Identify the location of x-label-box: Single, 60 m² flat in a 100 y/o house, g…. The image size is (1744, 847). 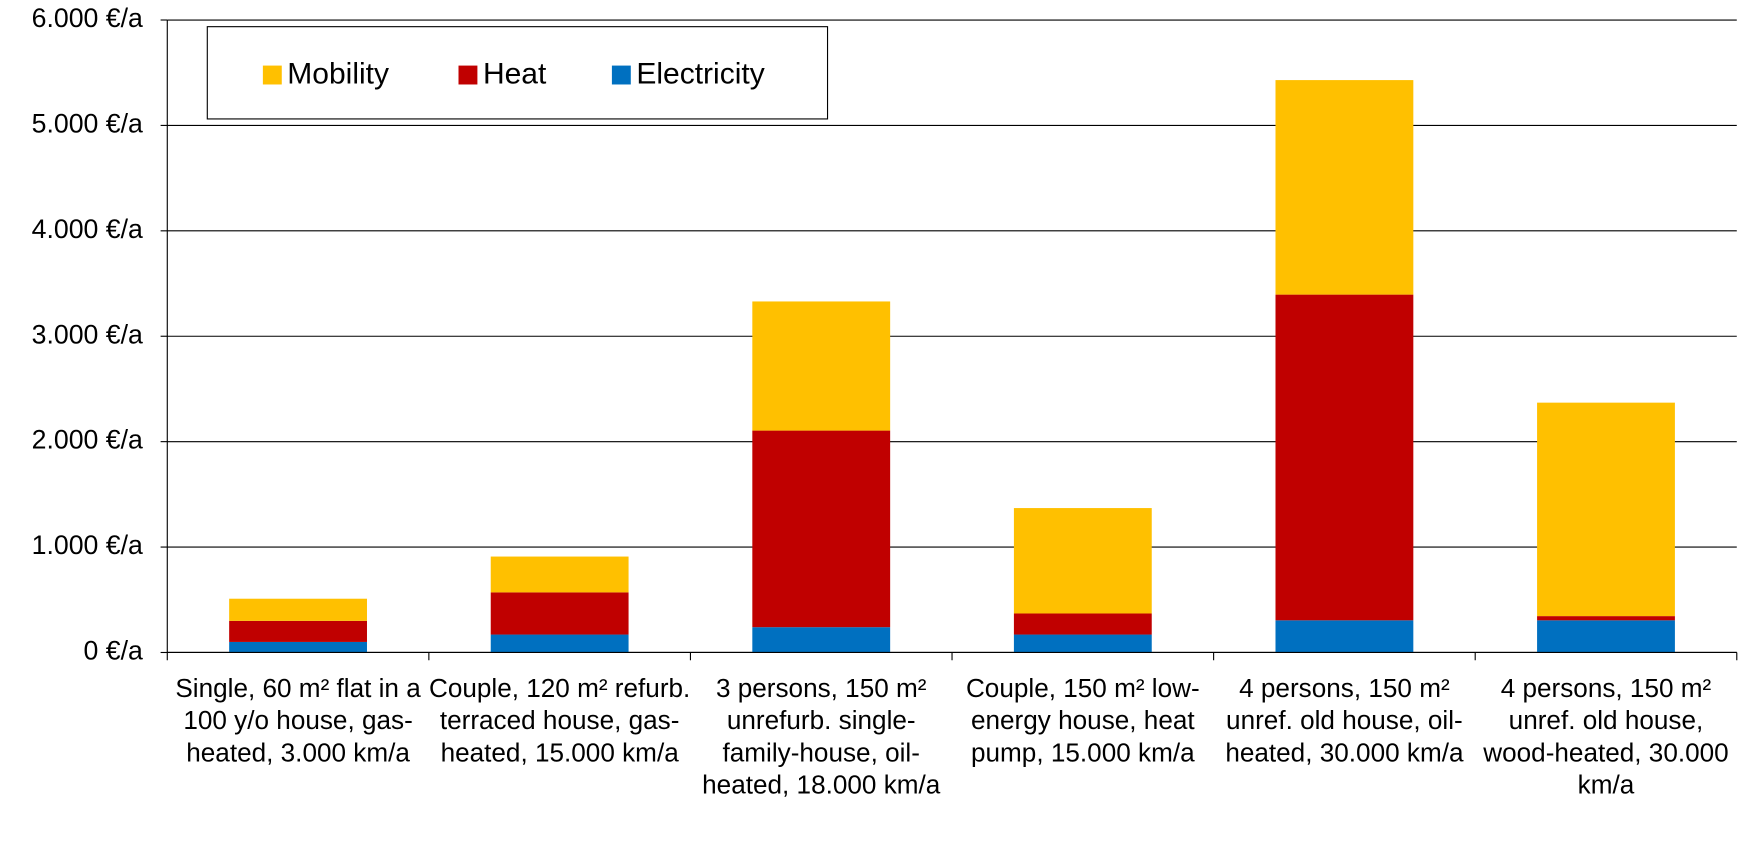
(298, 720).